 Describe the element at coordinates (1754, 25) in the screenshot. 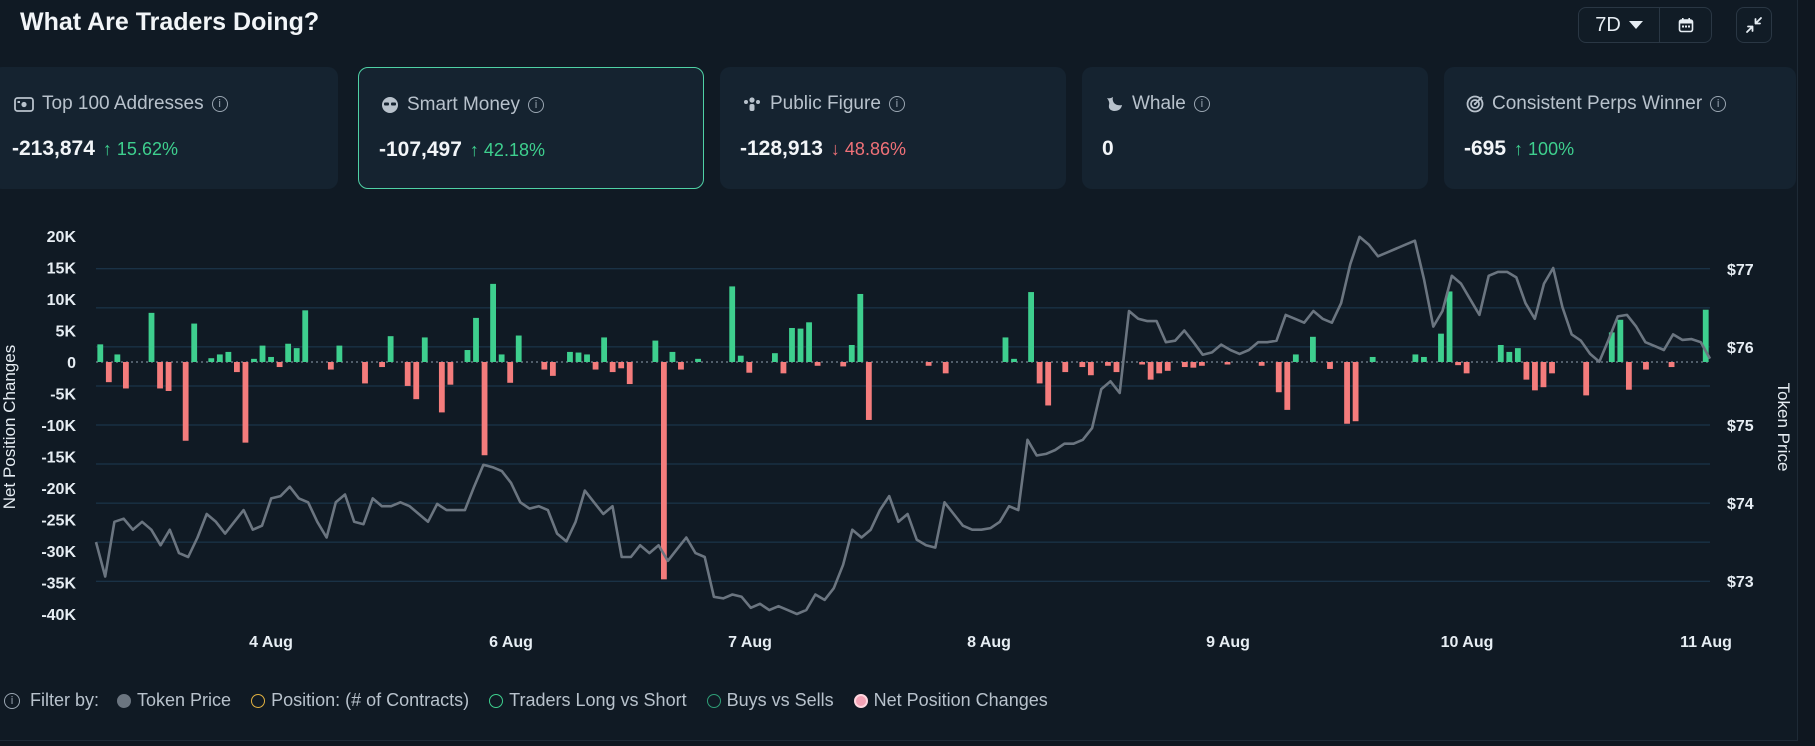

I see `collapse-button` at that location.